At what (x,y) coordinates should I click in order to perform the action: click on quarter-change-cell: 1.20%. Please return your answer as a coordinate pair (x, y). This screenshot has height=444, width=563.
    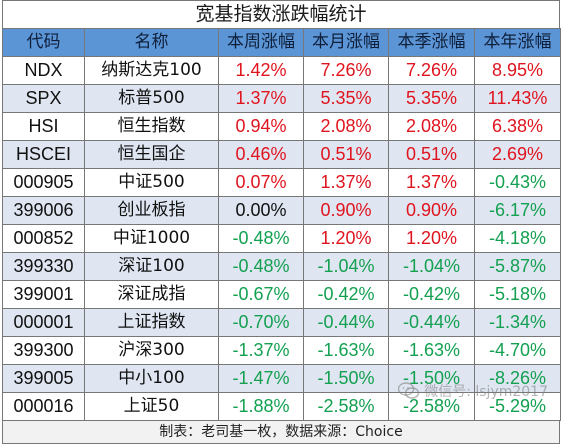
    Looking at the image, I should click on (431, 238).